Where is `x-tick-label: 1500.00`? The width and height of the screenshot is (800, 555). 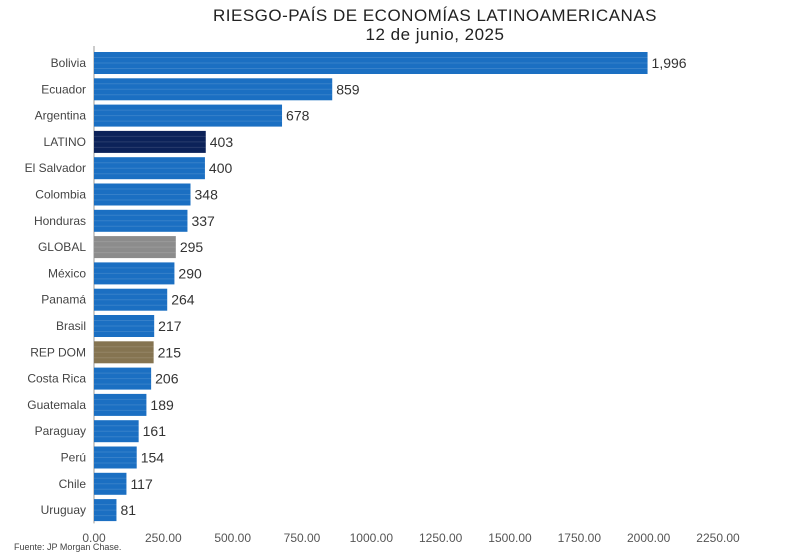
x-tick-label: 1500.00 is located at coordinates (510, 538).